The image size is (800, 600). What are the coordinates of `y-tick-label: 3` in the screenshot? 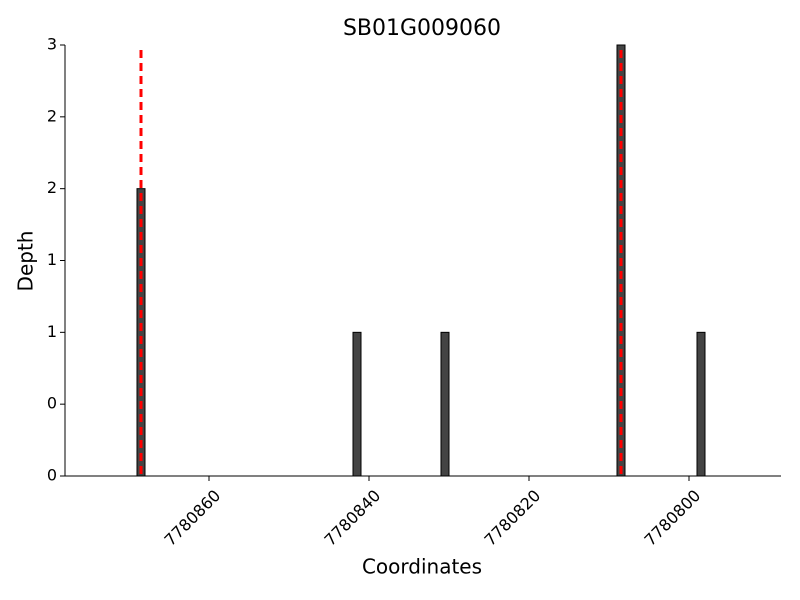 It's located at (52, 44).